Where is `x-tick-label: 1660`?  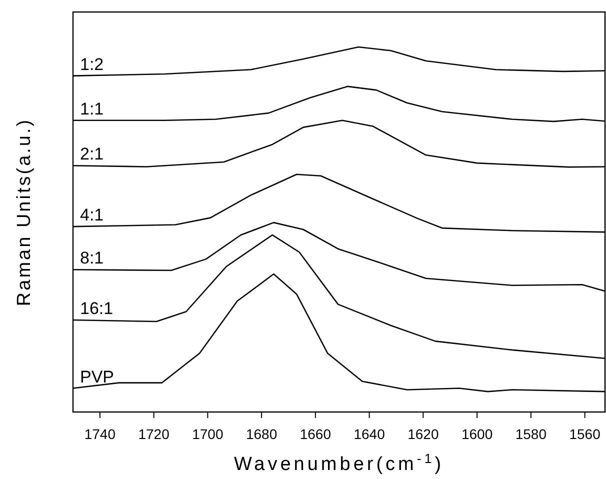
x-tick-label: 1660 is located at coordinates (316, 434).